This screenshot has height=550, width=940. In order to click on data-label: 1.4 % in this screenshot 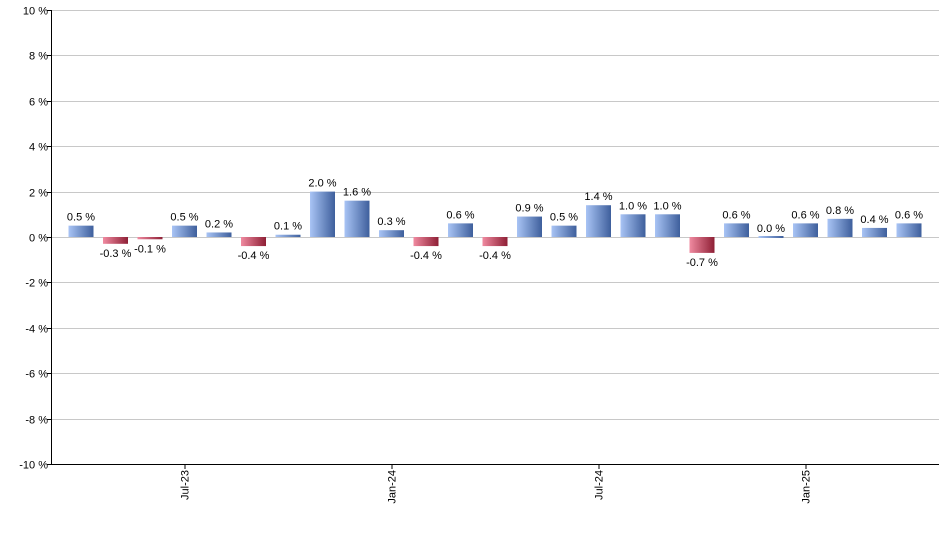, I will do `click(598, 197)`.